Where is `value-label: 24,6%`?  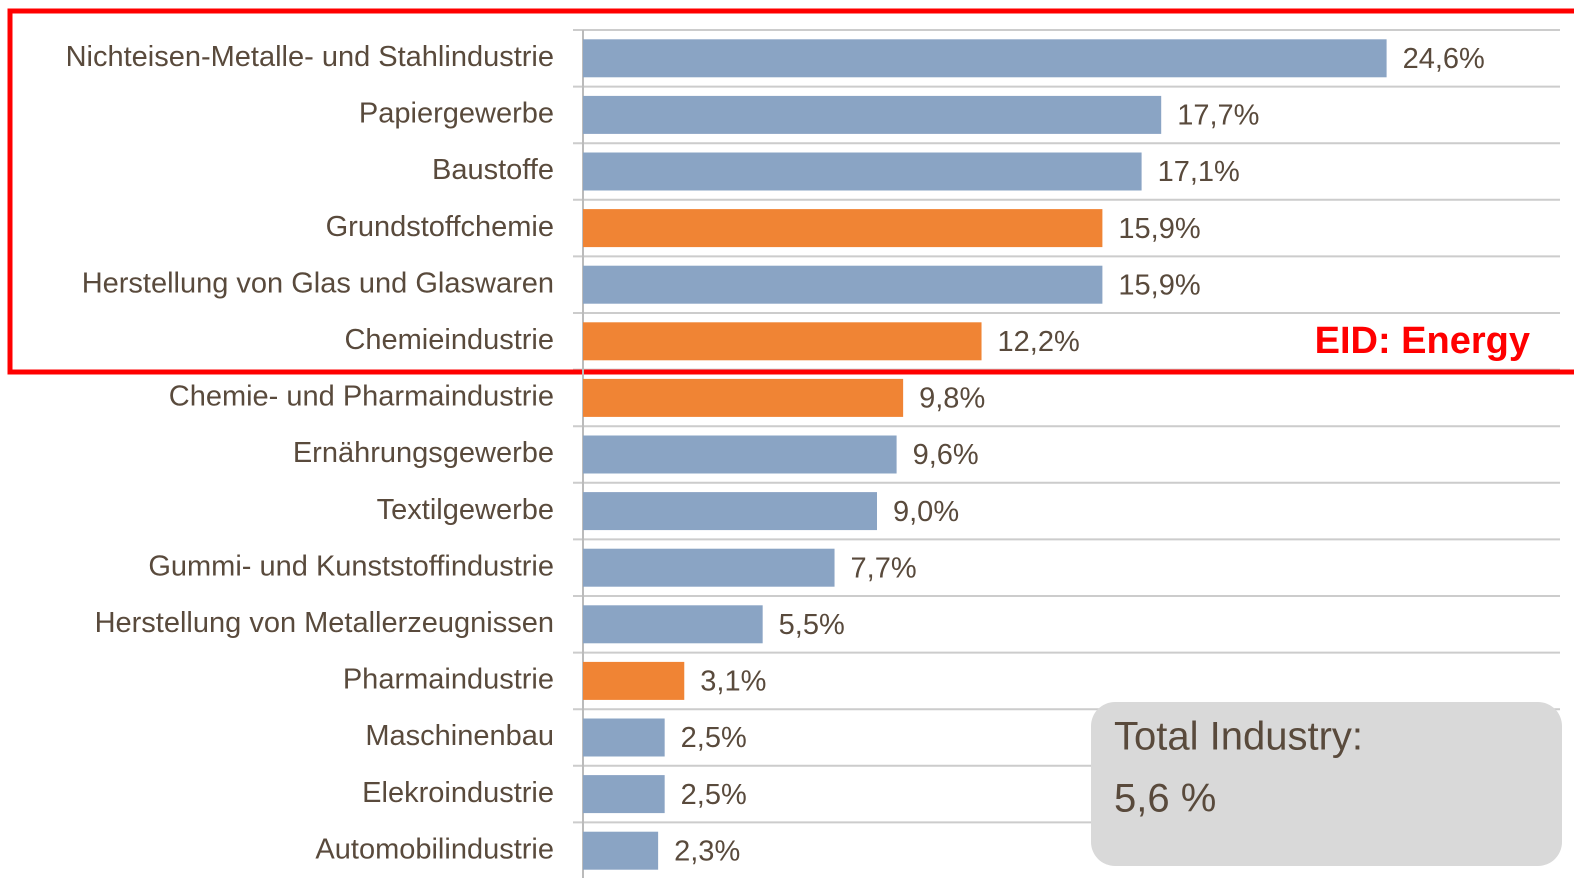
value-label: 24,6% is located at coordinates (1444, 59).